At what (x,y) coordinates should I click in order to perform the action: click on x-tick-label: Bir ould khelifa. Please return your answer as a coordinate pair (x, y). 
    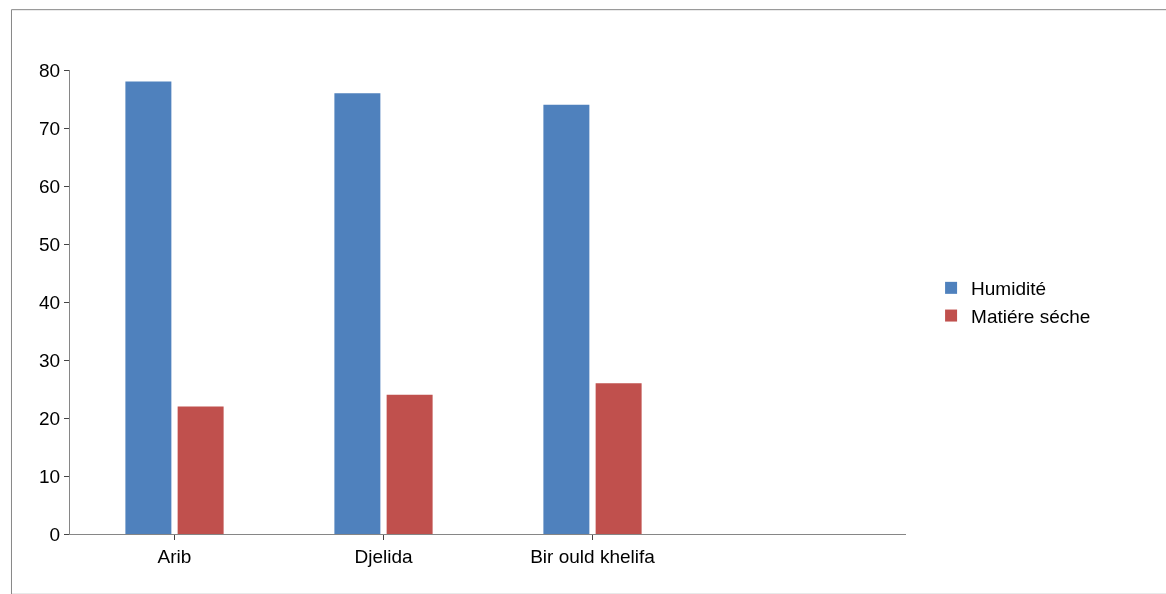
    Looking at the image, I should click on (593, 556).